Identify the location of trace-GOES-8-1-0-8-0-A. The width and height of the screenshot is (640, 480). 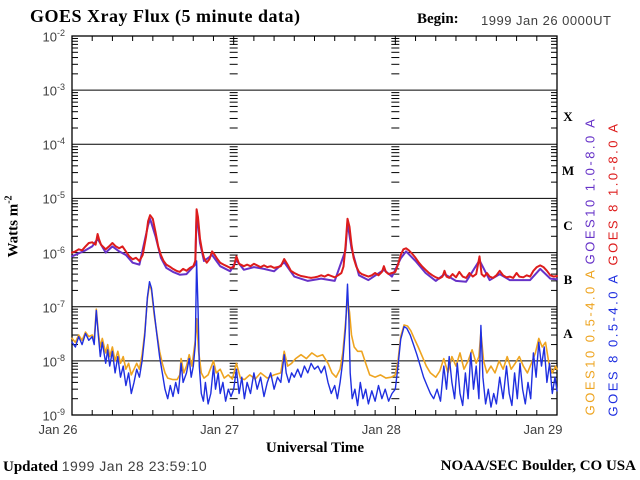
(314, 244).